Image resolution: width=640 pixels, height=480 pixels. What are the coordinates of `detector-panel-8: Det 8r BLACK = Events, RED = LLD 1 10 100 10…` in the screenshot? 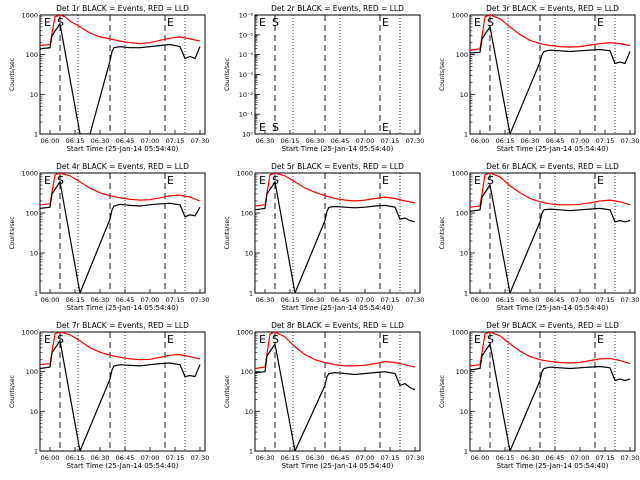 It's located at (324, 395).